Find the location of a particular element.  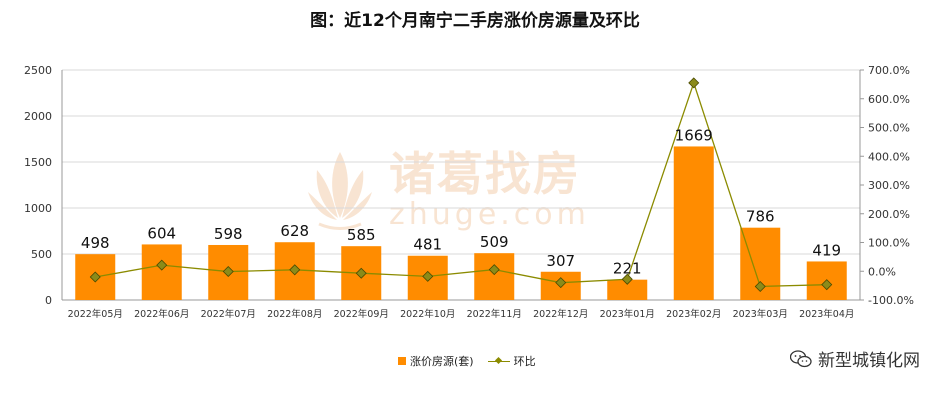

left-tick-label: 2500 is located at coordinates (38, 70).